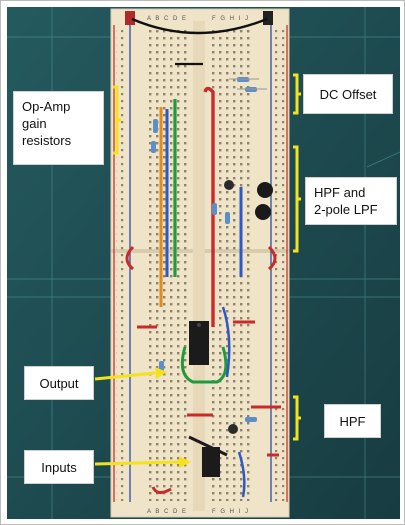 The image size is (405, 525). I want to click on column-letters-top-left: A B C D E, so click(167, 19).